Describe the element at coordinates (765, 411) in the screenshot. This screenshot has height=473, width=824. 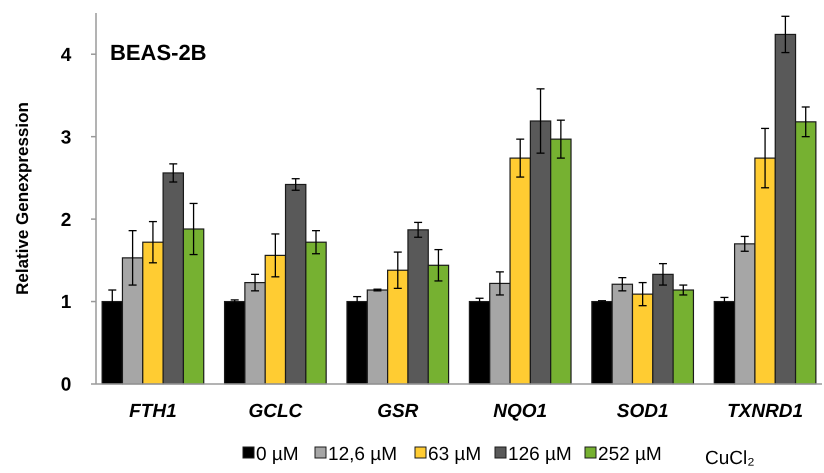
I see `x-tick-label: TXNRD1` at that location.